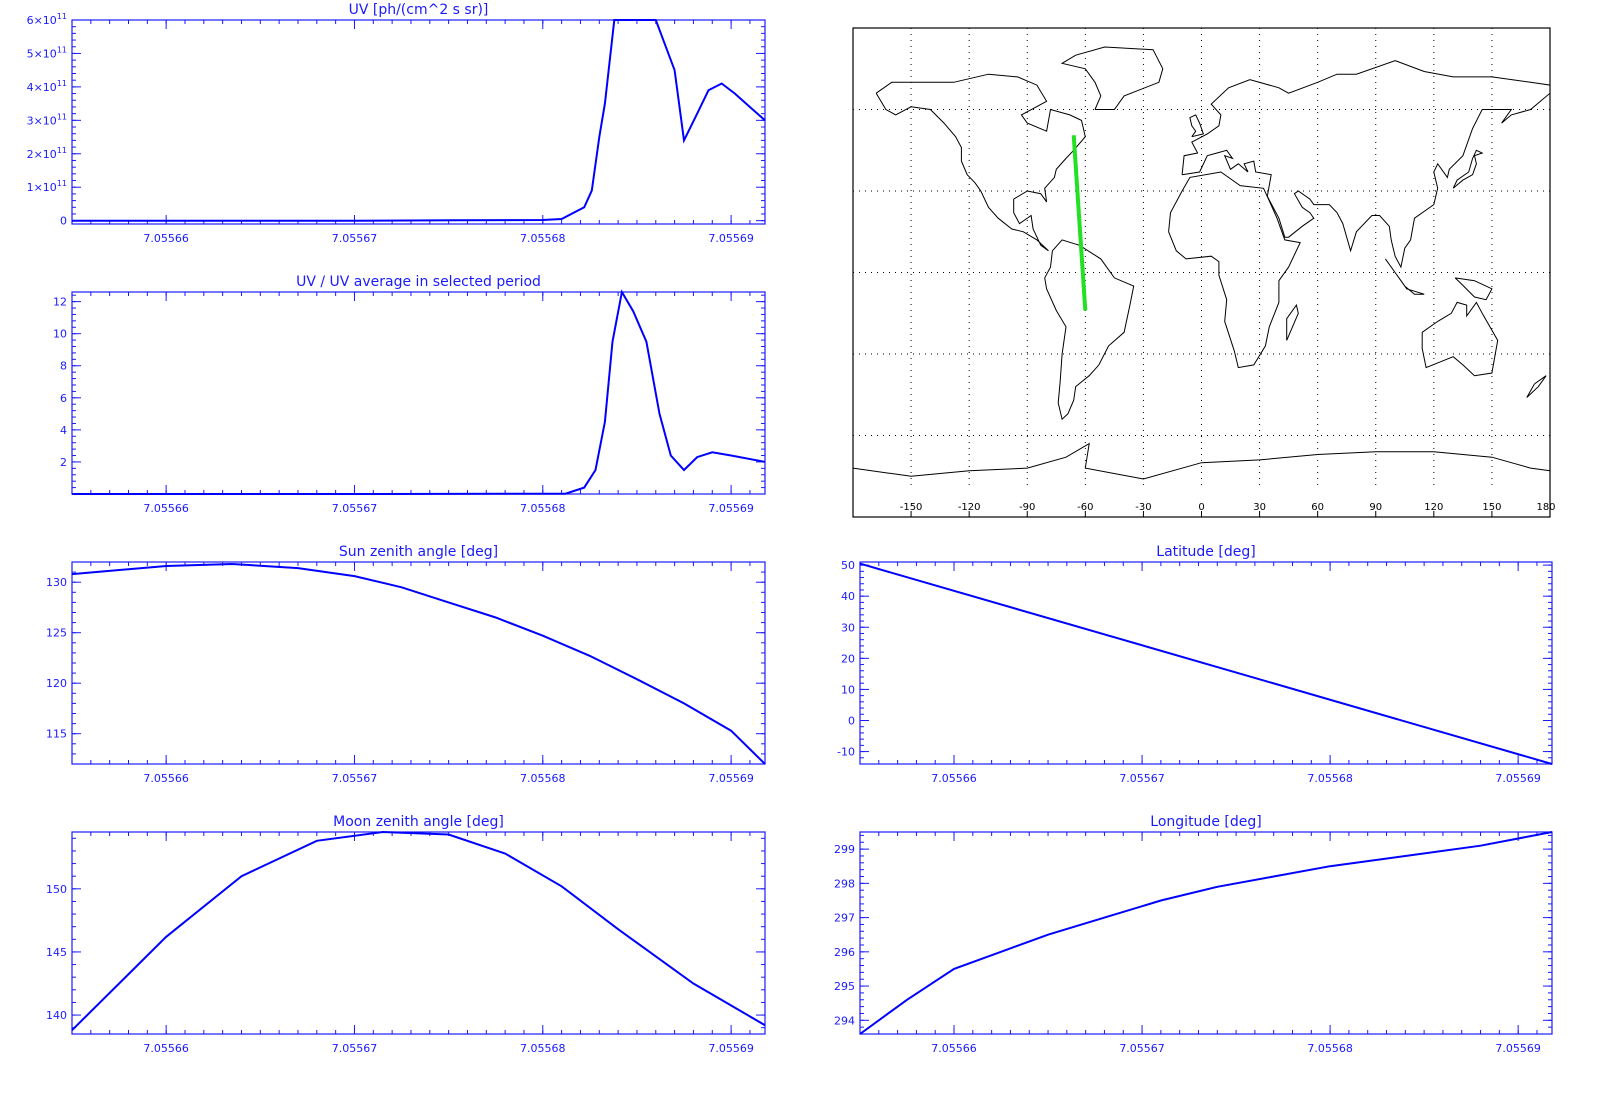 This screenshot has width=1600, height=1100. What do you see at coordinates (63, 430) in the screenshot?
I see `y-tick-label: 4` at bounding box center [63, 430].